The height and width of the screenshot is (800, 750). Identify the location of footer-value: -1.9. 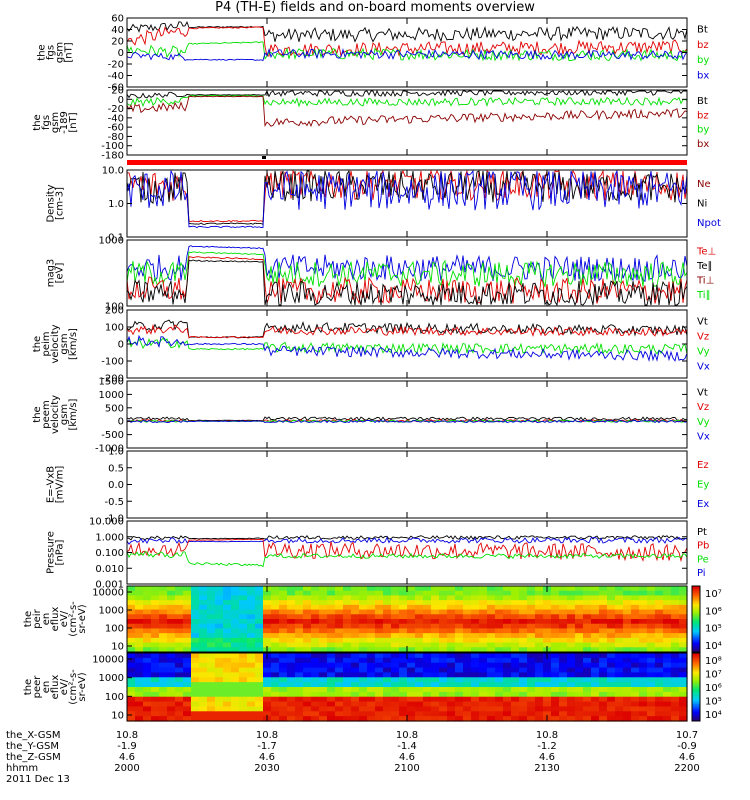
(127, 746).